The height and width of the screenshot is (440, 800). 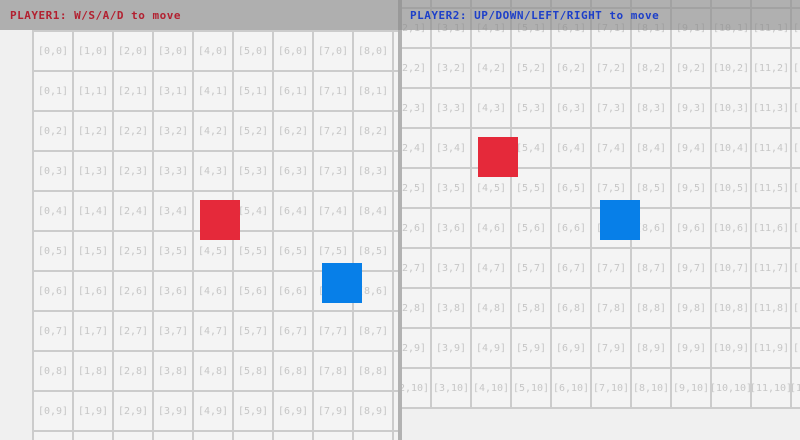 What do you see at coordinates (53, 91) in the screenshot?
I see `grid-cell: [0,1]` at bounding box center [53, 91].